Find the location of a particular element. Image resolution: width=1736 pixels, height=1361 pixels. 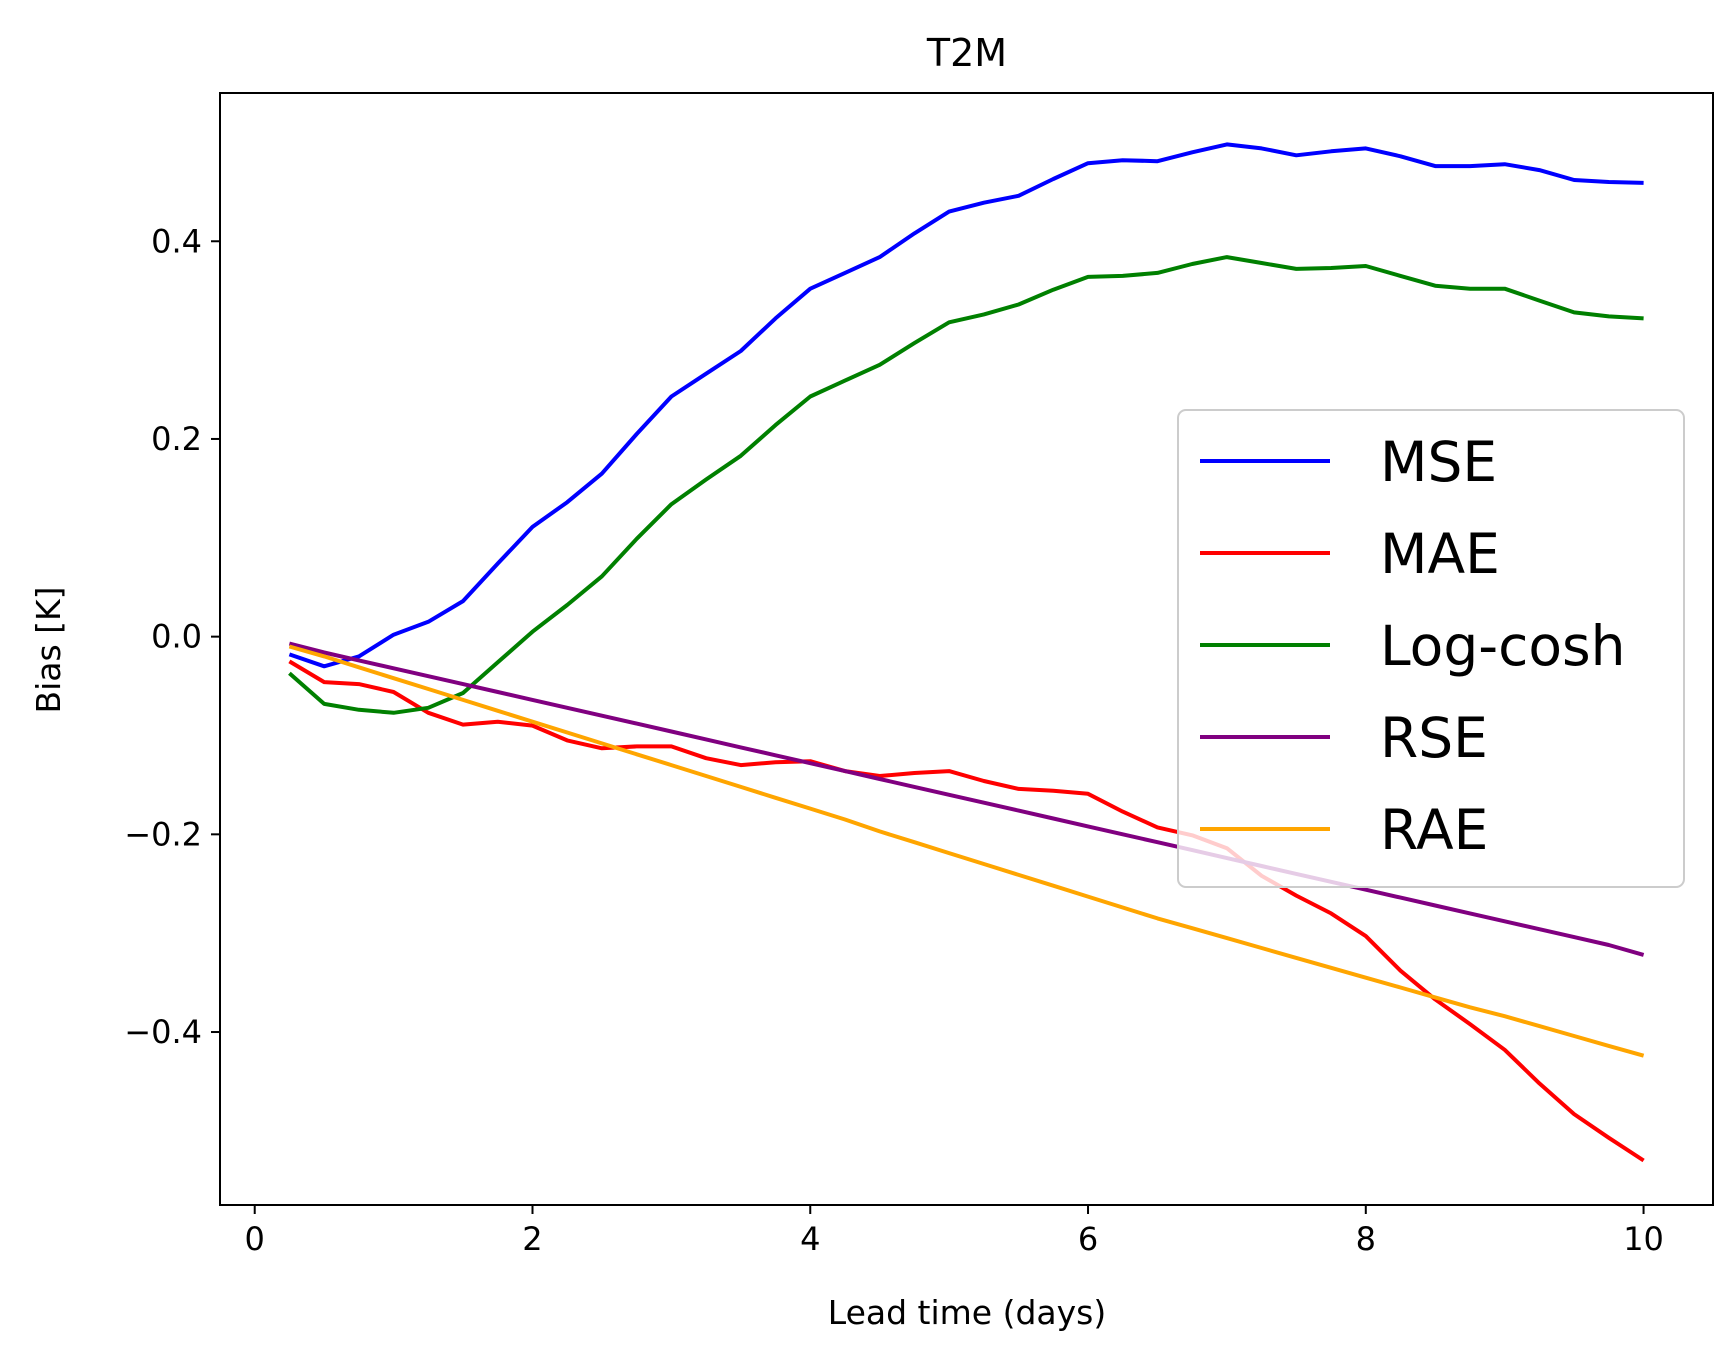

legend-label-rse: RSE is located at coordinates (1434, 738).